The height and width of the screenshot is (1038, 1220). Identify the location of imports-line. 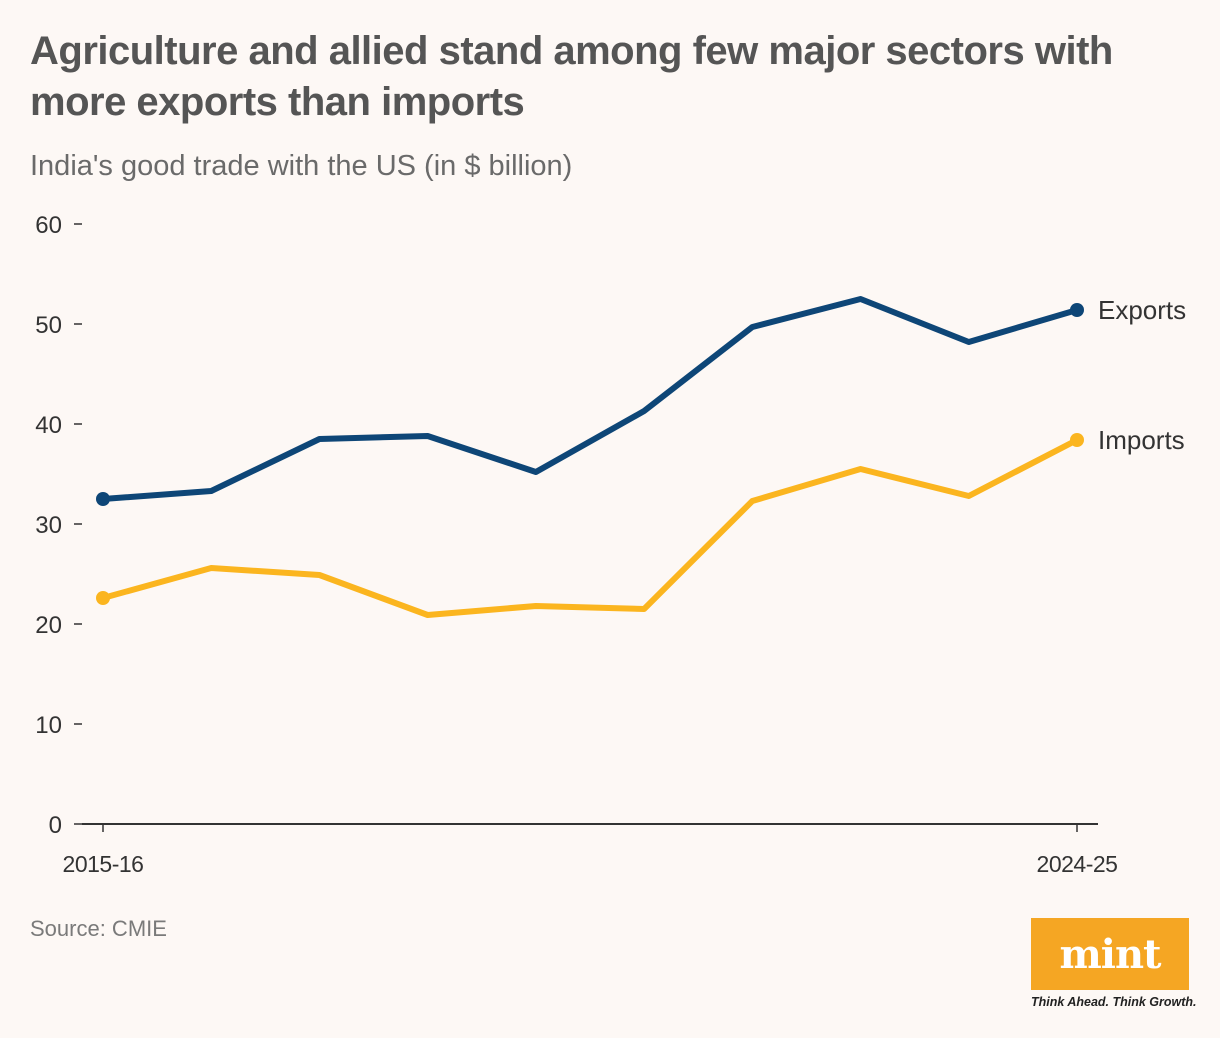
(590, 527).